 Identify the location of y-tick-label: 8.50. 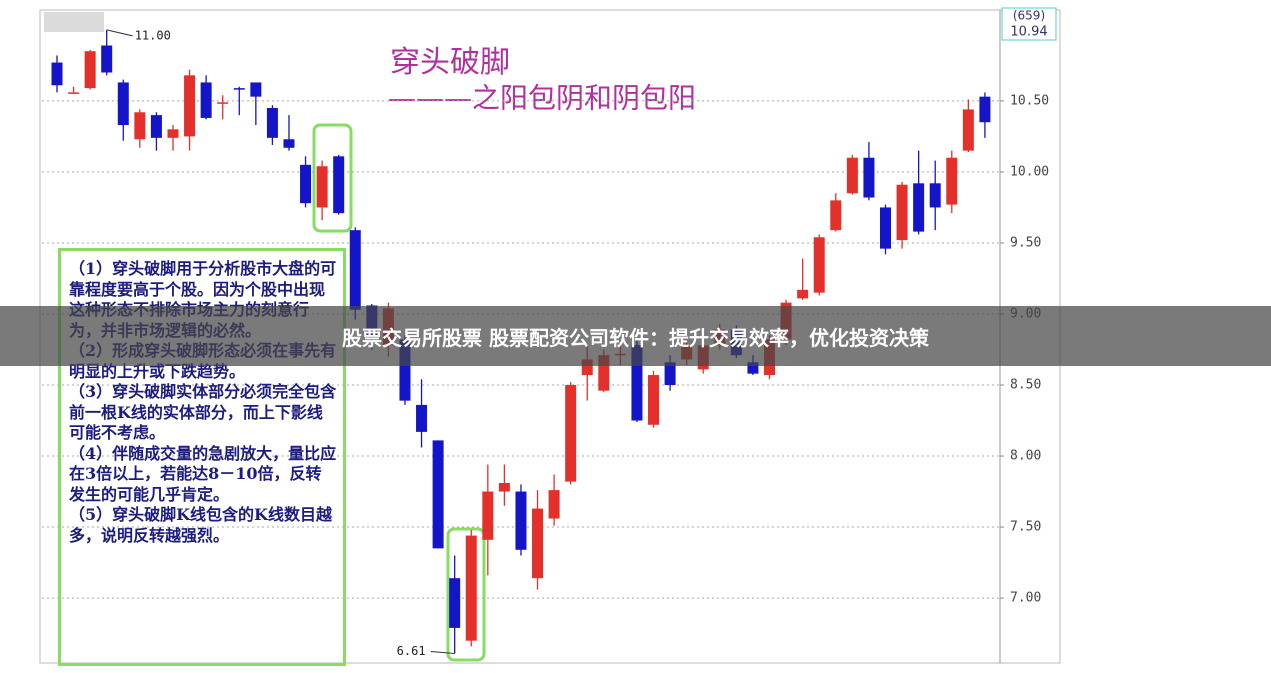
(1025, 385).